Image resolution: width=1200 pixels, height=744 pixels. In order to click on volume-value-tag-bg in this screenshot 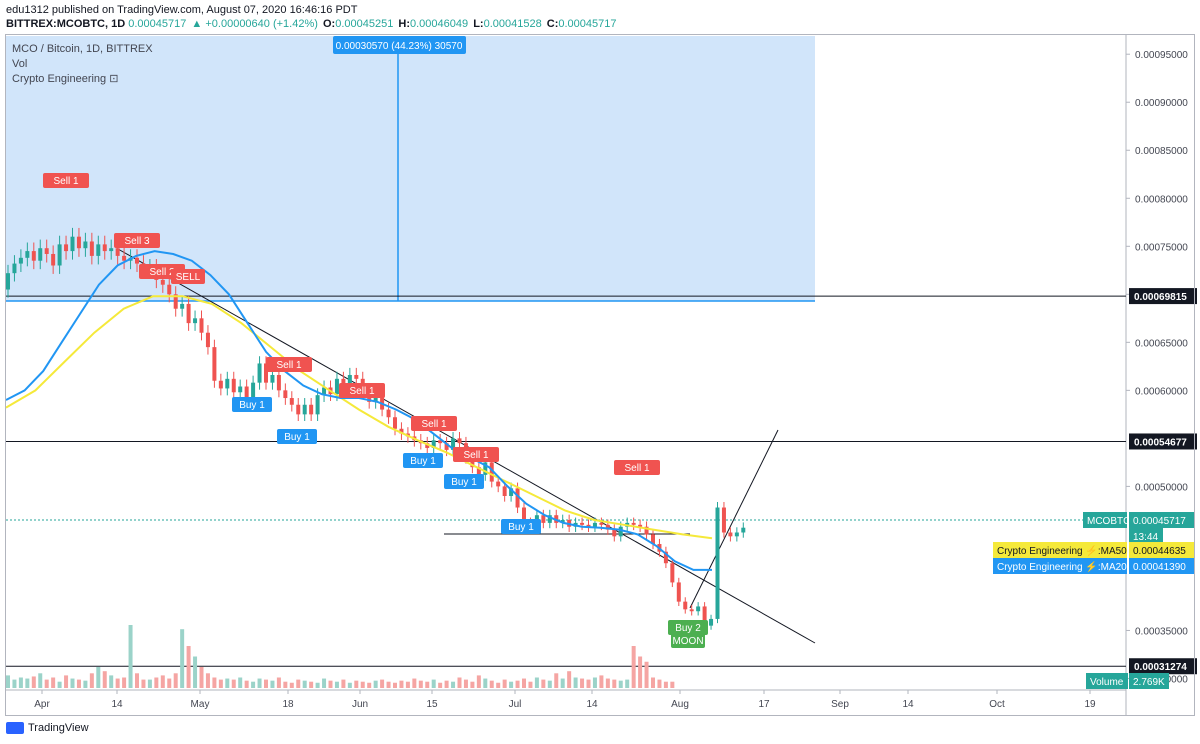, I will do `click(1149, 681)`.